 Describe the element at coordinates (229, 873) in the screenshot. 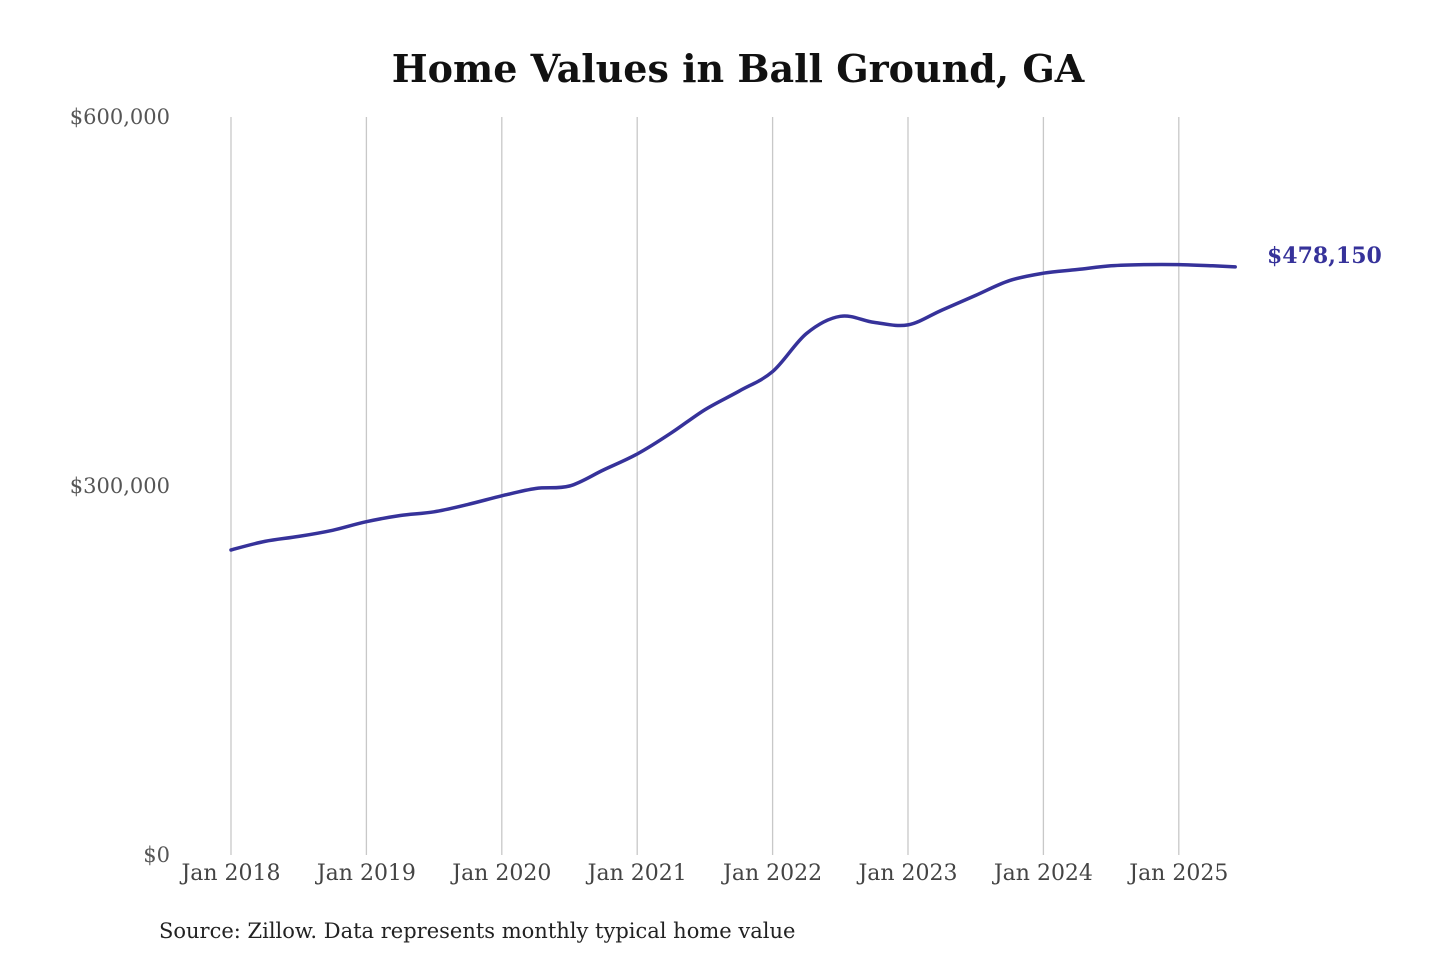

I see `x-tick-label: Jan 2018` at that location.